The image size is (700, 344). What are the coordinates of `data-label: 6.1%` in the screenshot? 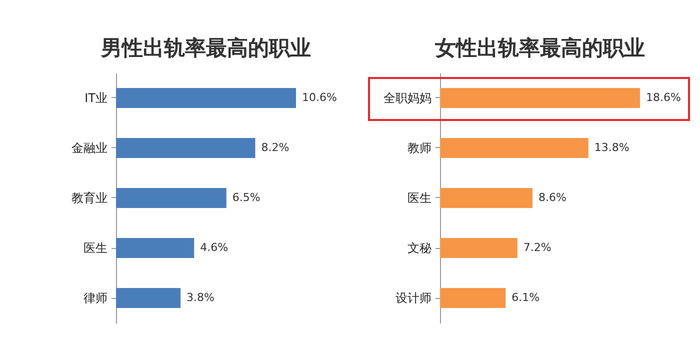 It's located at (526, 297).